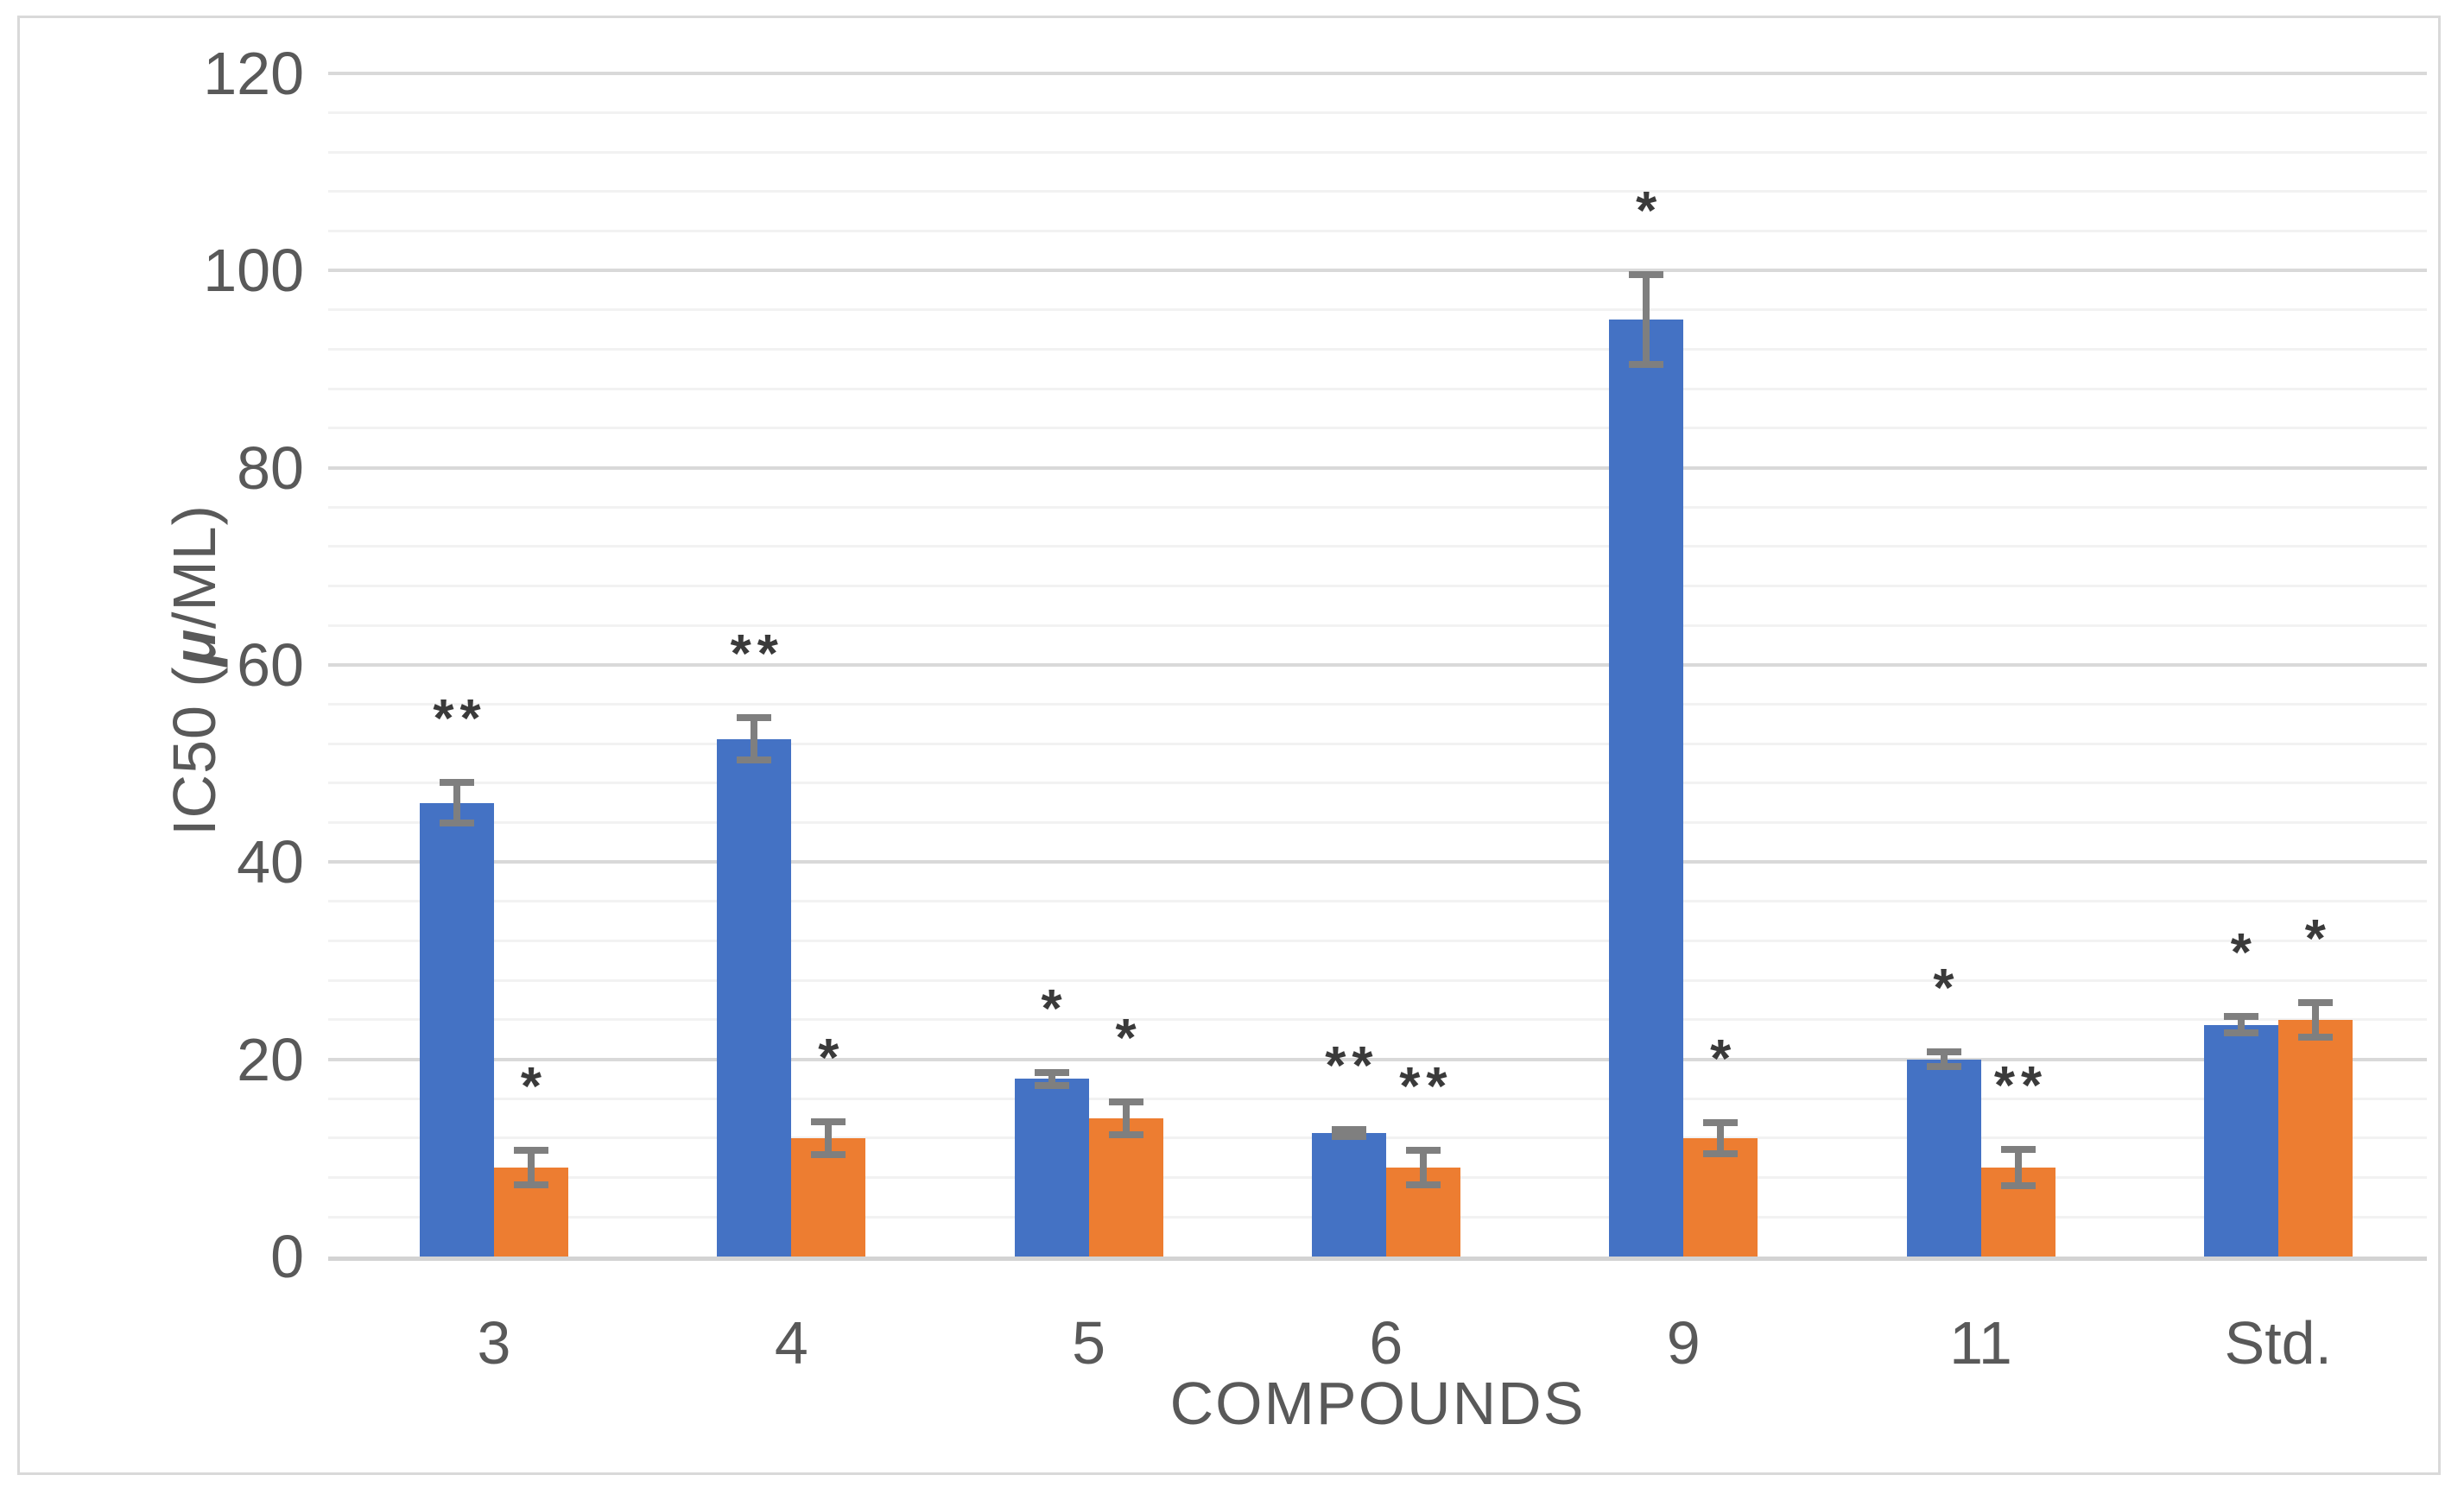 This screenshot has height=1494, width=2464. Describe the element at coordinates (254, 271) in the screenshot. I see `y-tick-label: 100` at that location.